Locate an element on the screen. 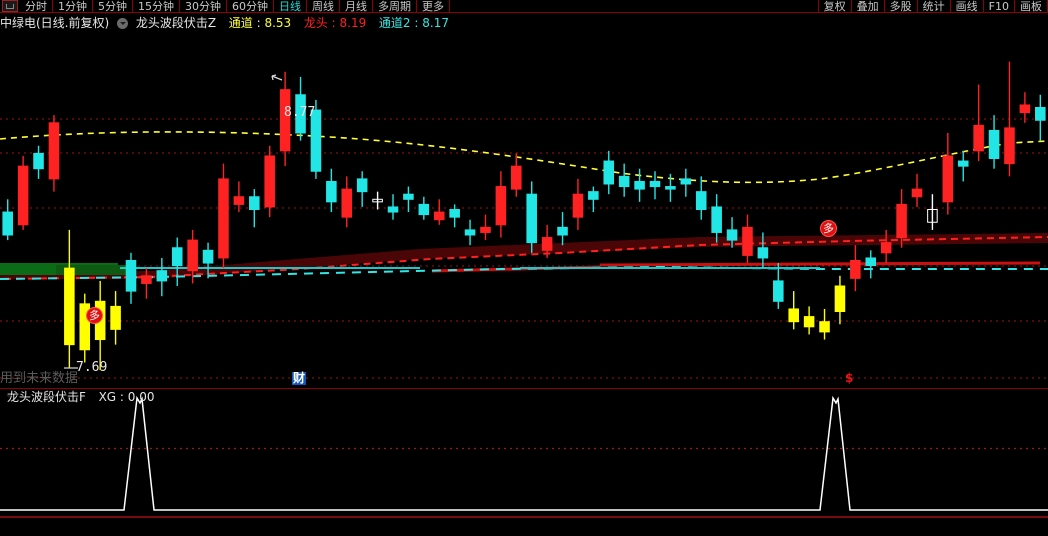 The image size is (1048, 536). period-btn-5: 60分钟 is located at coordinates (250, 6).